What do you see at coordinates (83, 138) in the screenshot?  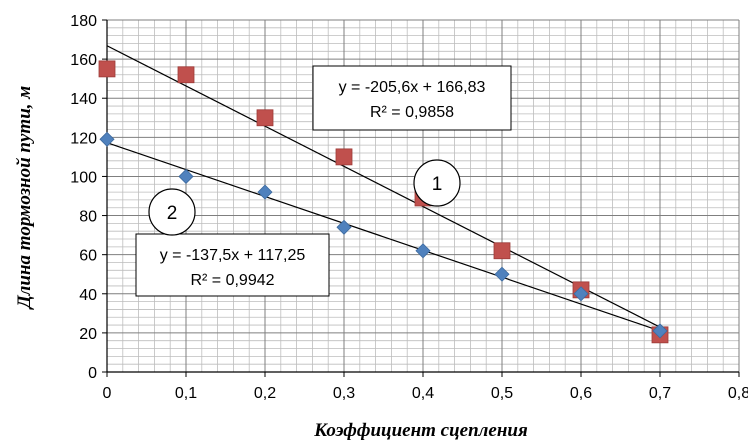 I see `y-tick-label: 120` at bounding box center [83, 138].